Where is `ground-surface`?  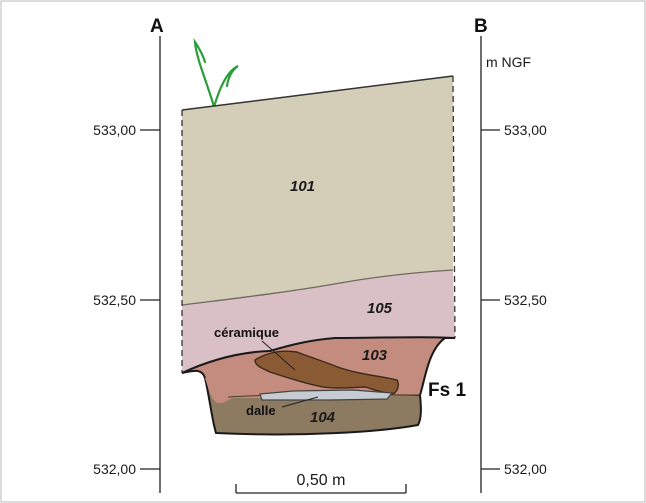 ground-surface is located at coordinates (317, 93).